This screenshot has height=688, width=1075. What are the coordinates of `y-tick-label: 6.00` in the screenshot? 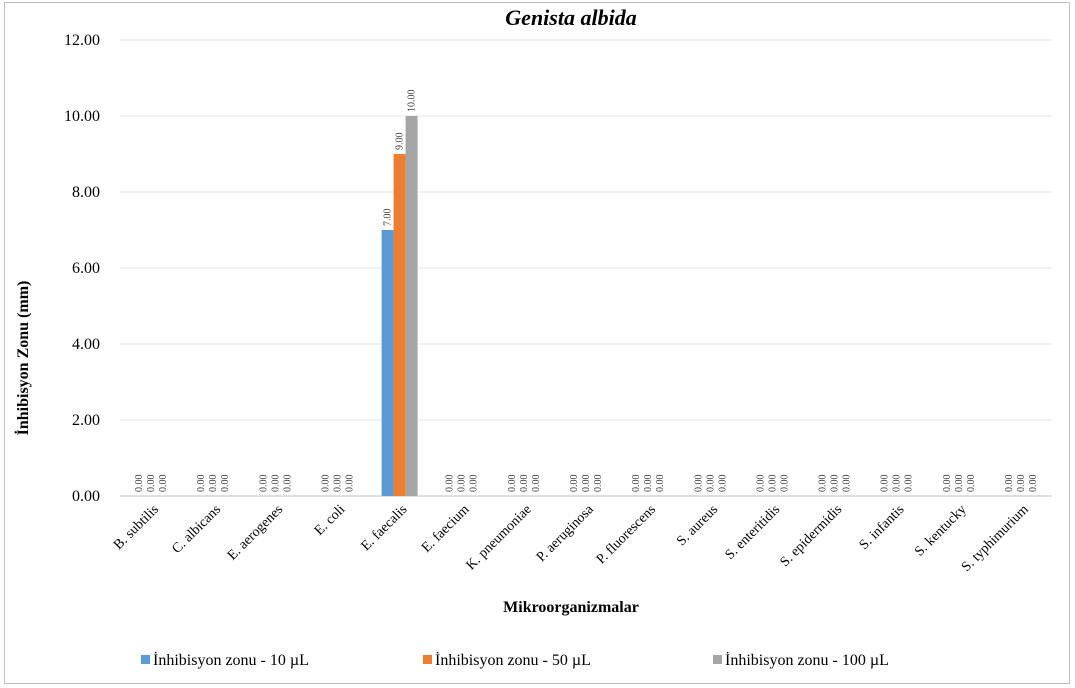 It's located at (86, 268).